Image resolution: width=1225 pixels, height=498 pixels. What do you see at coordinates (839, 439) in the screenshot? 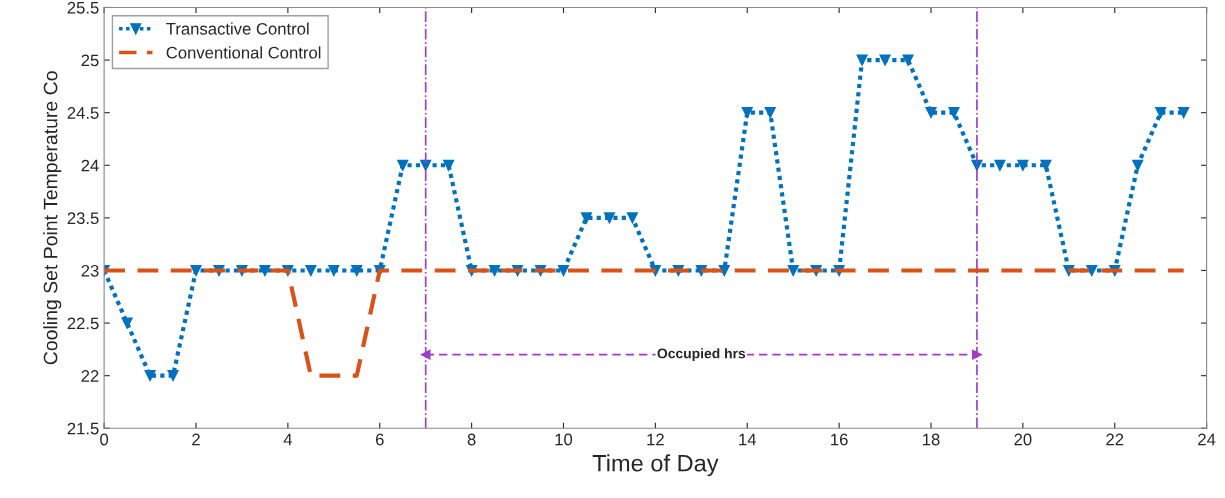
I see `x-tick-label: 16` at bounding box center [839, 439].